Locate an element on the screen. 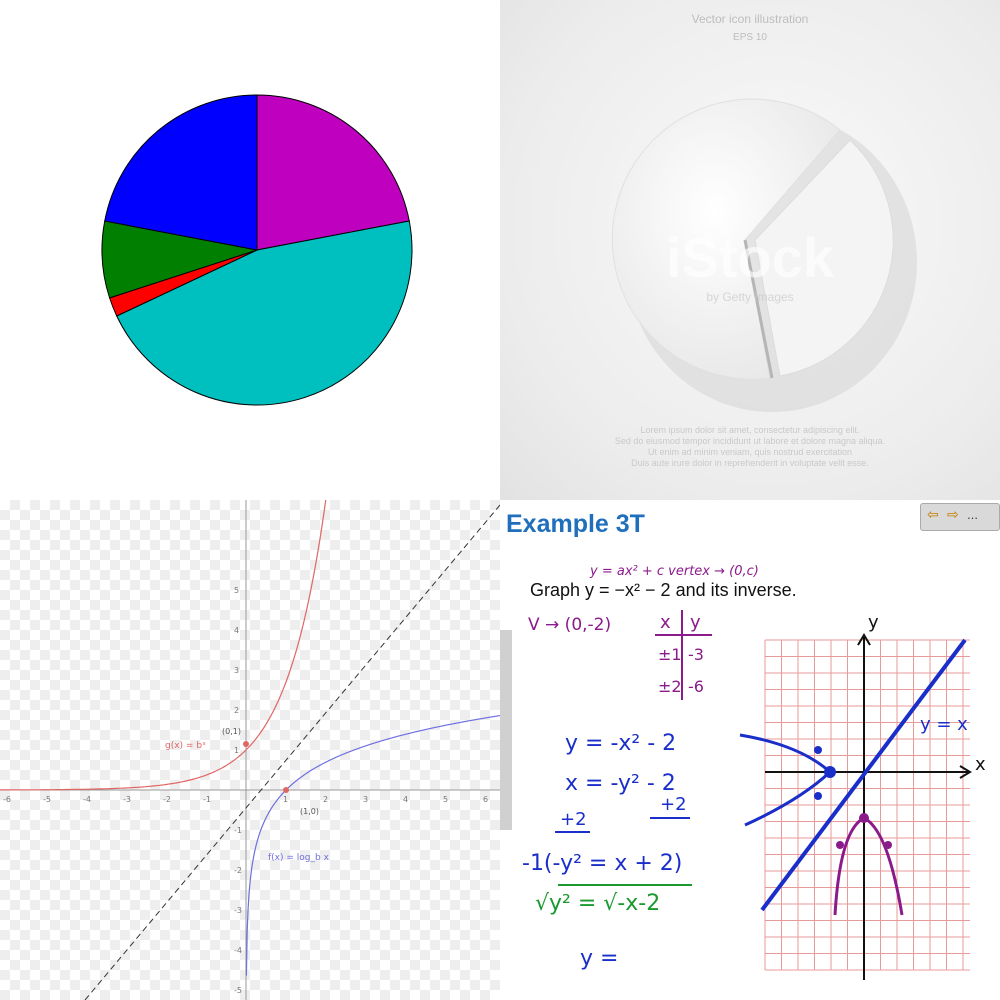 The image size is (1000, 1000). y-tick-label: -5 is located at coordinates (238, 990).